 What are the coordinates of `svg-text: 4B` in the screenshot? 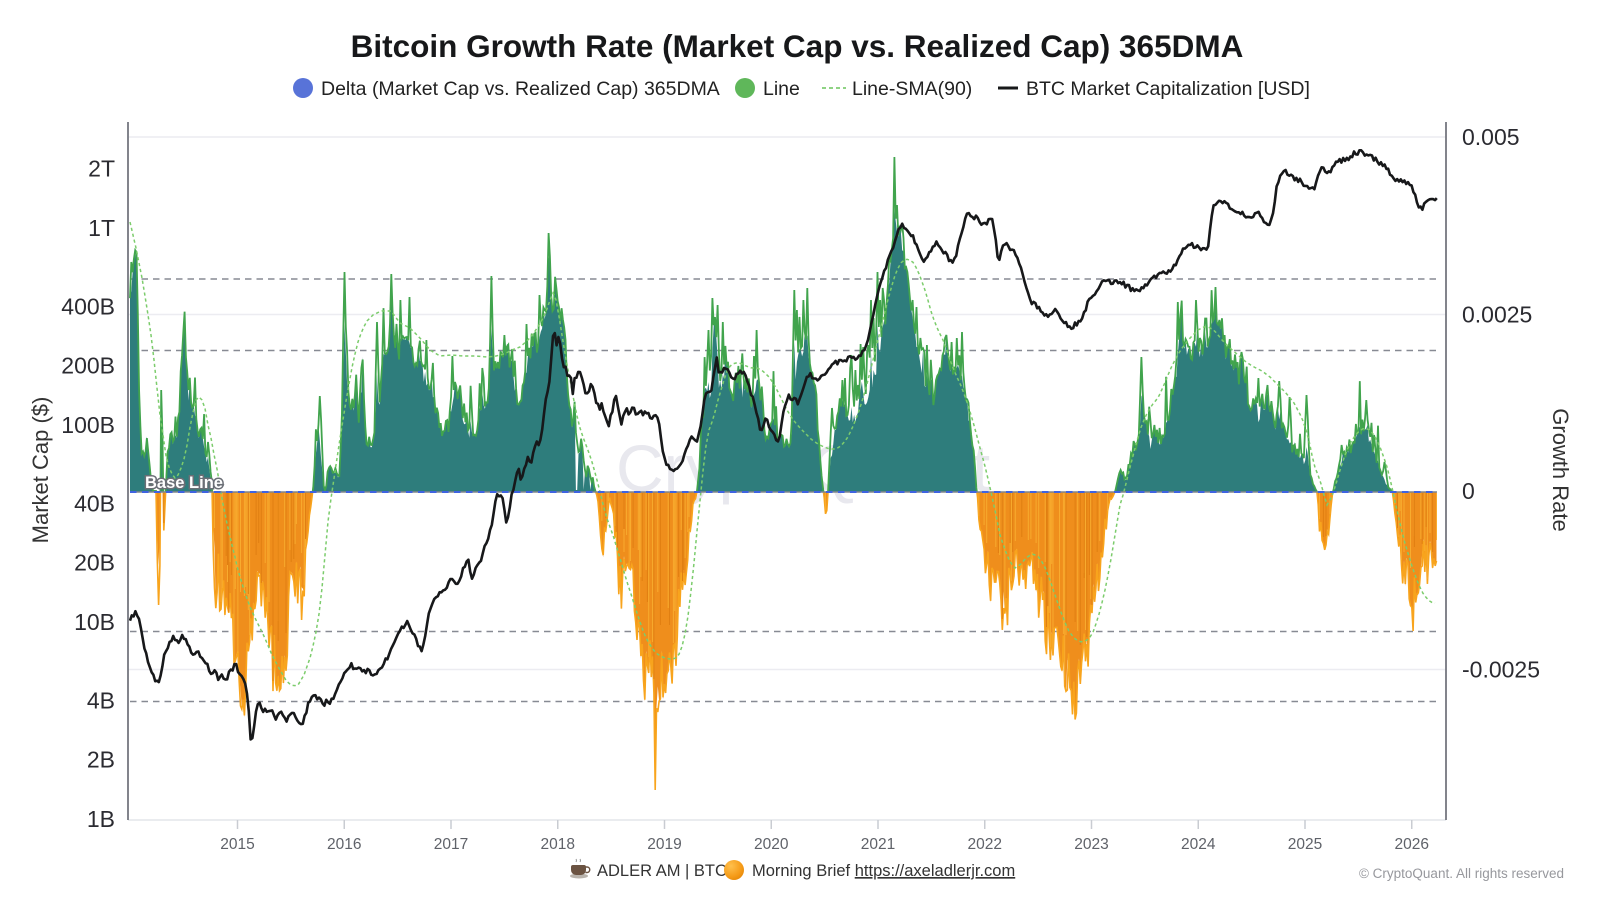 It's located at (101, 700).